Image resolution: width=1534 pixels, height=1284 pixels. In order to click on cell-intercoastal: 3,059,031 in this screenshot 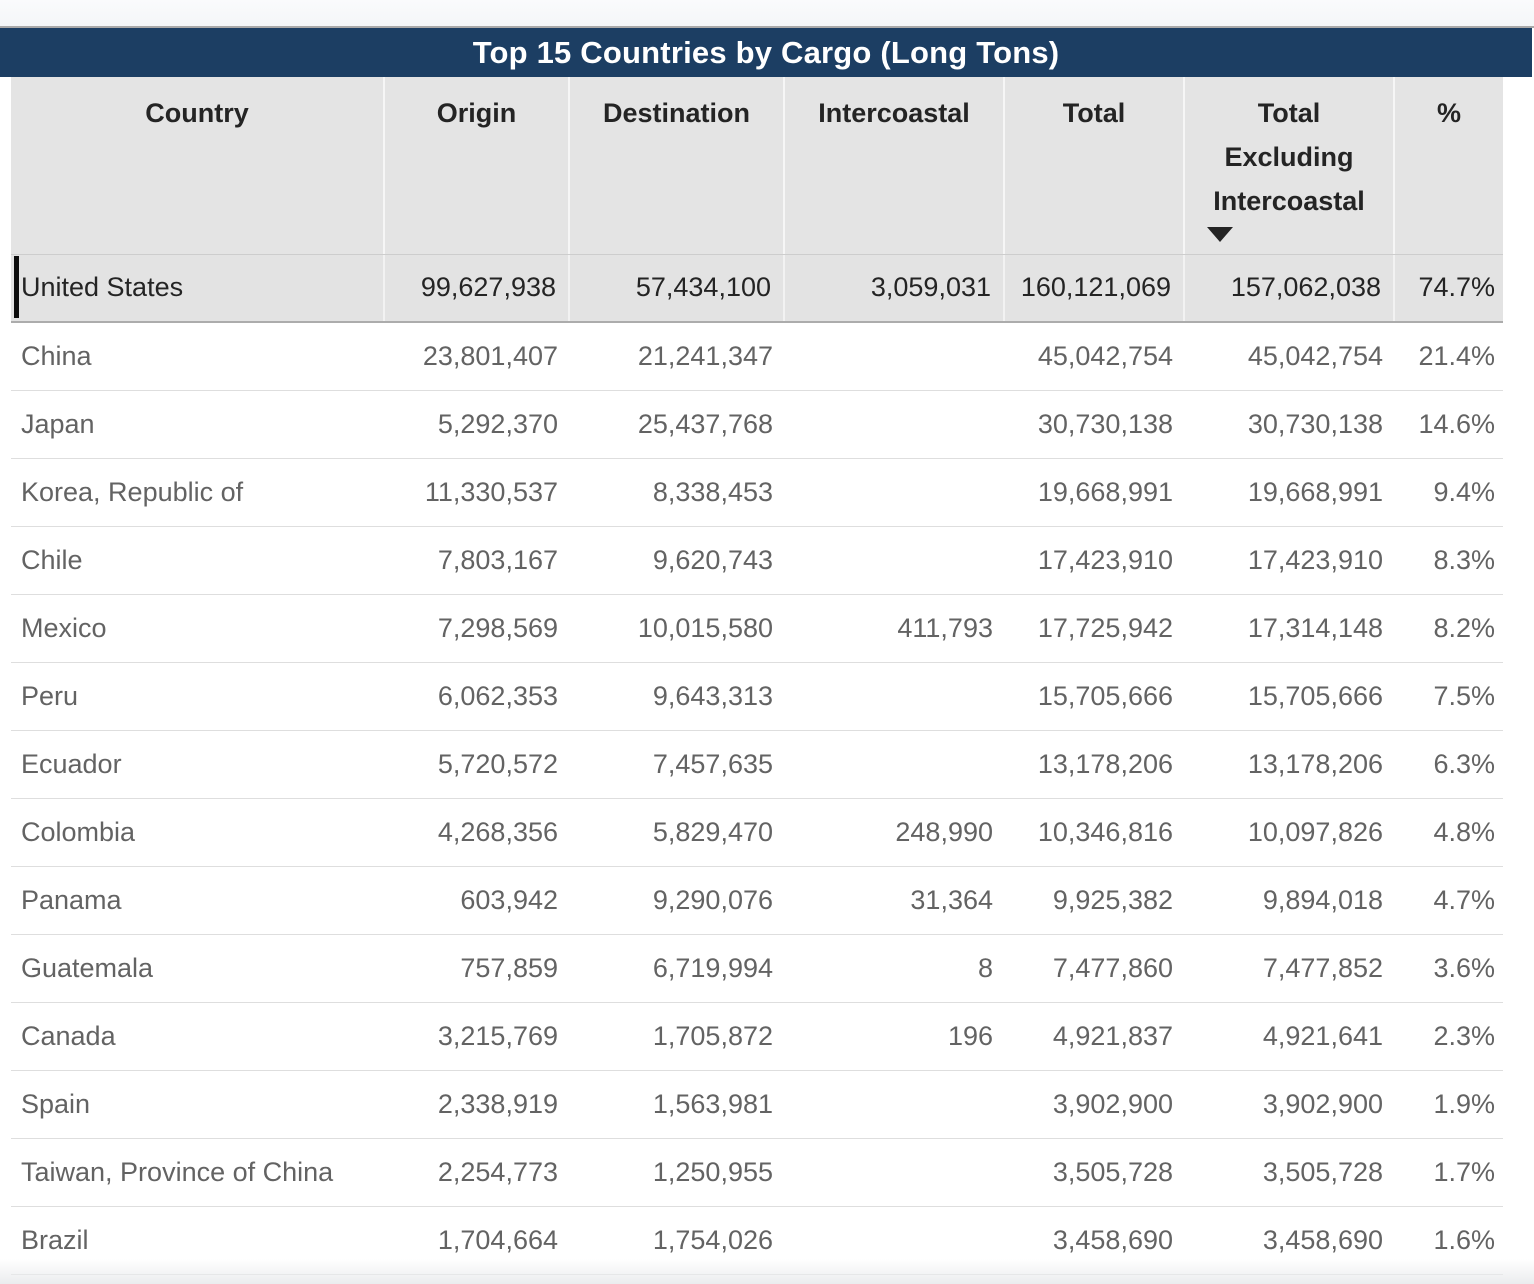, I will do `click(895, 288)`.